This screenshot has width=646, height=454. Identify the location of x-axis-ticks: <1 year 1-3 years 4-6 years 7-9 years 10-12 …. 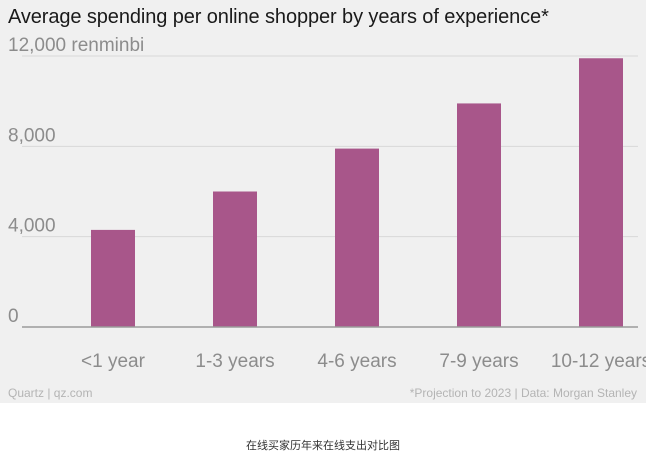
(363, 361).